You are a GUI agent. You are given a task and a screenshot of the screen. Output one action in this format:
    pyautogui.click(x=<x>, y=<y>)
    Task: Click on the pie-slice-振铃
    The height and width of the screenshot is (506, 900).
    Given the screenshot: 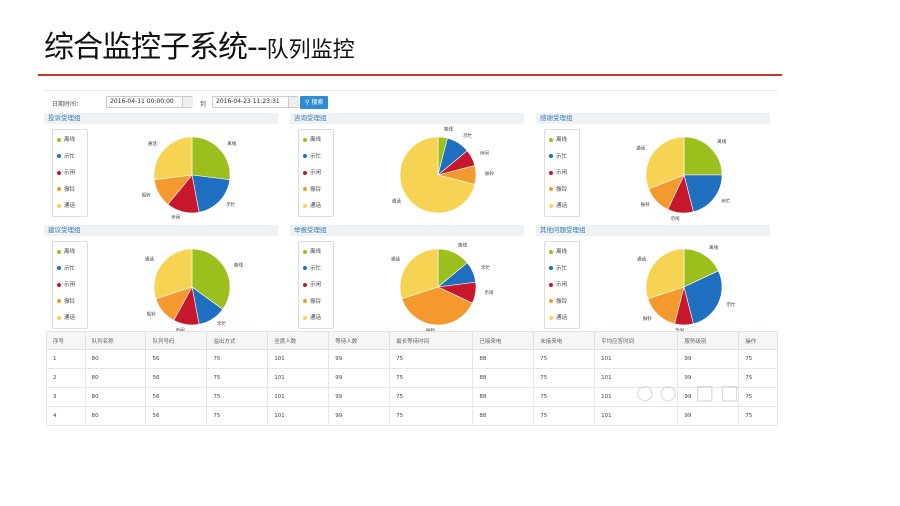 What is the action you would take?
    pyautogui.click(x=437, y=306)
    